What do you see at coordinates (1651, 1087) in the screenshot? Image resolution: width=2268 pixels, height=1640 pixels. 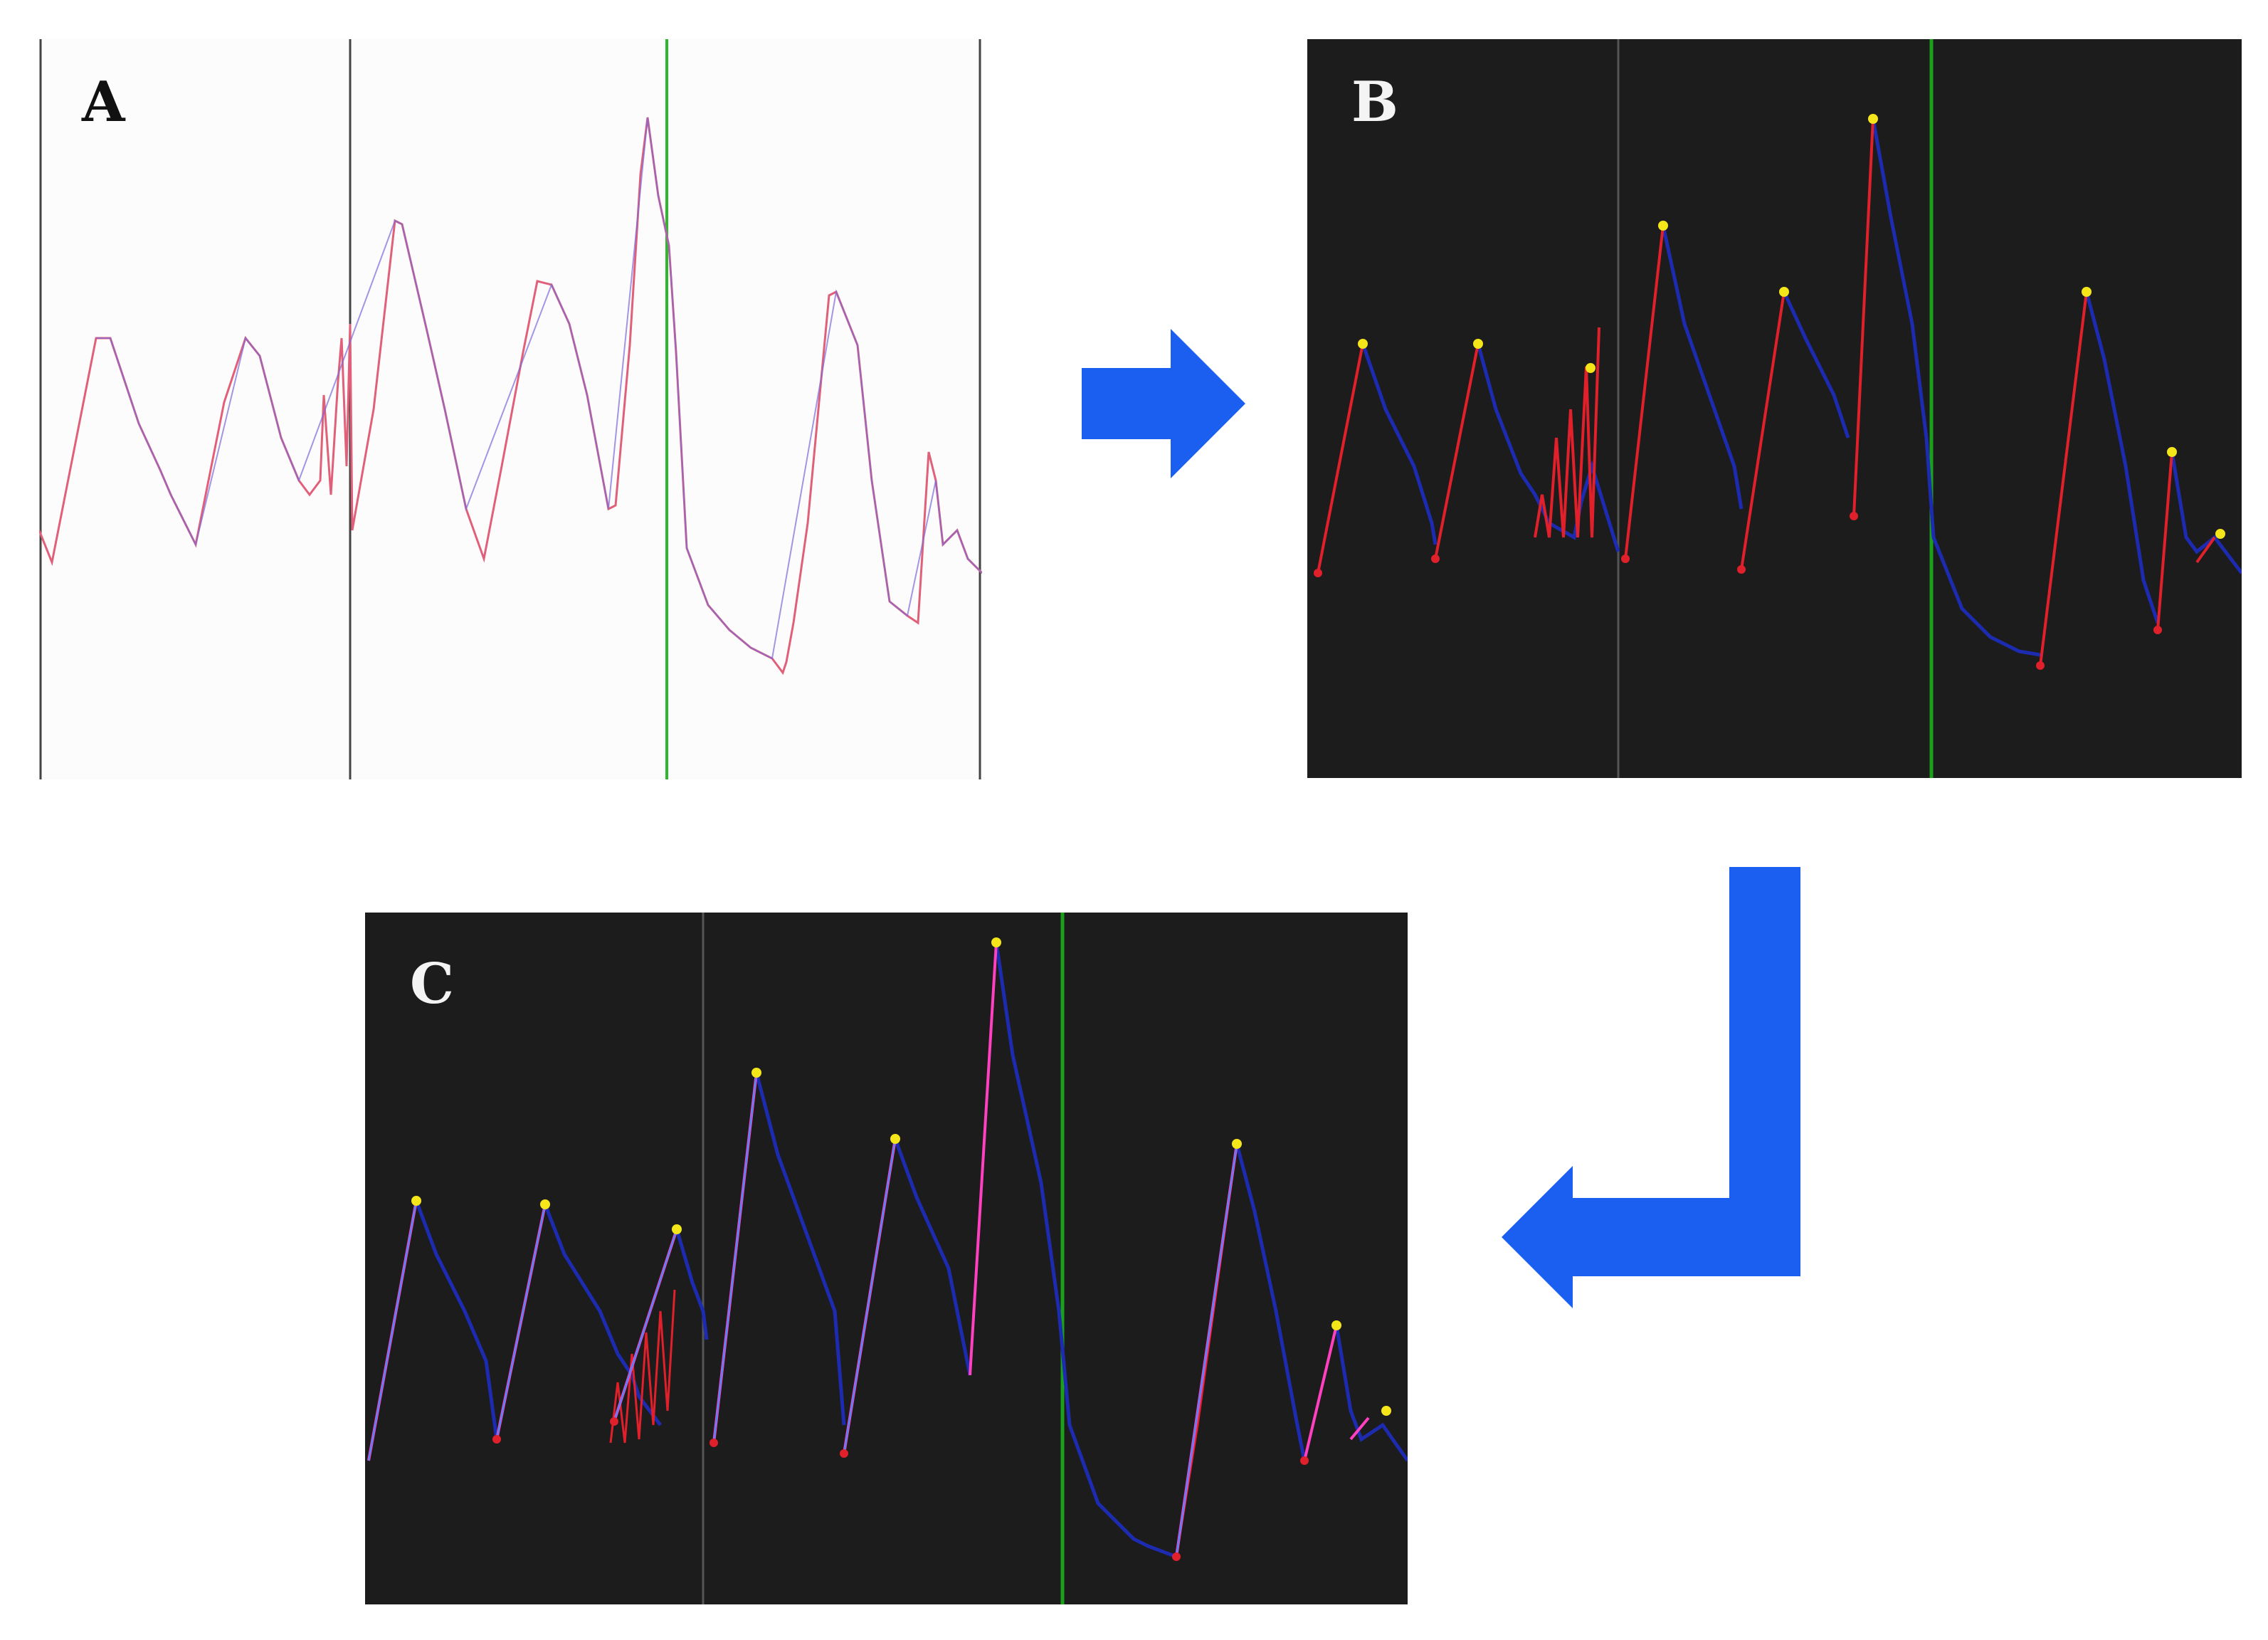 I see `arrow-down-left-icon` at bounding box center [1651, 1087].